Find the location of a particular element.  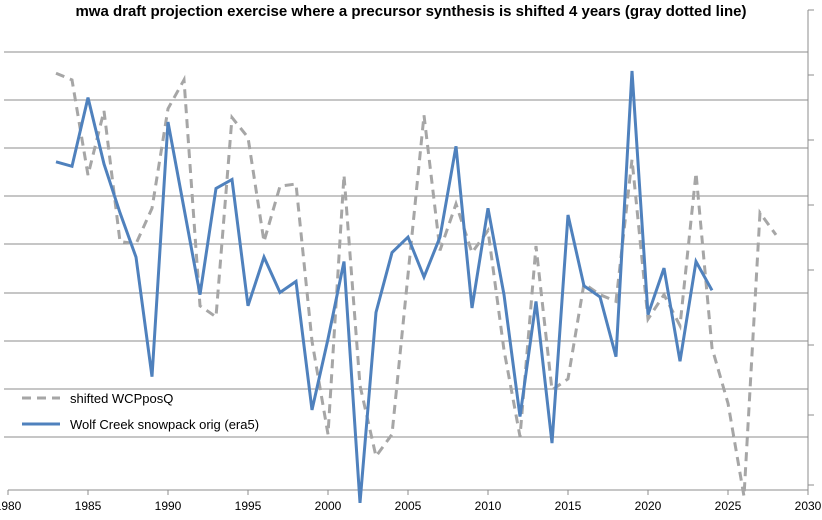

x-tick-label: 2030 is located at coordinates (808, 506).